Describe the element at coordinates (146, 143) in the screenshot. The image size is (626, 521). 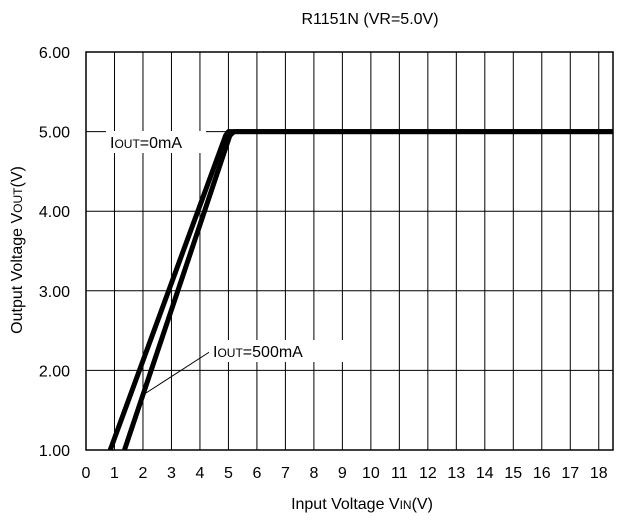
I see `annotation-0: IOUT=0mA` at that location.